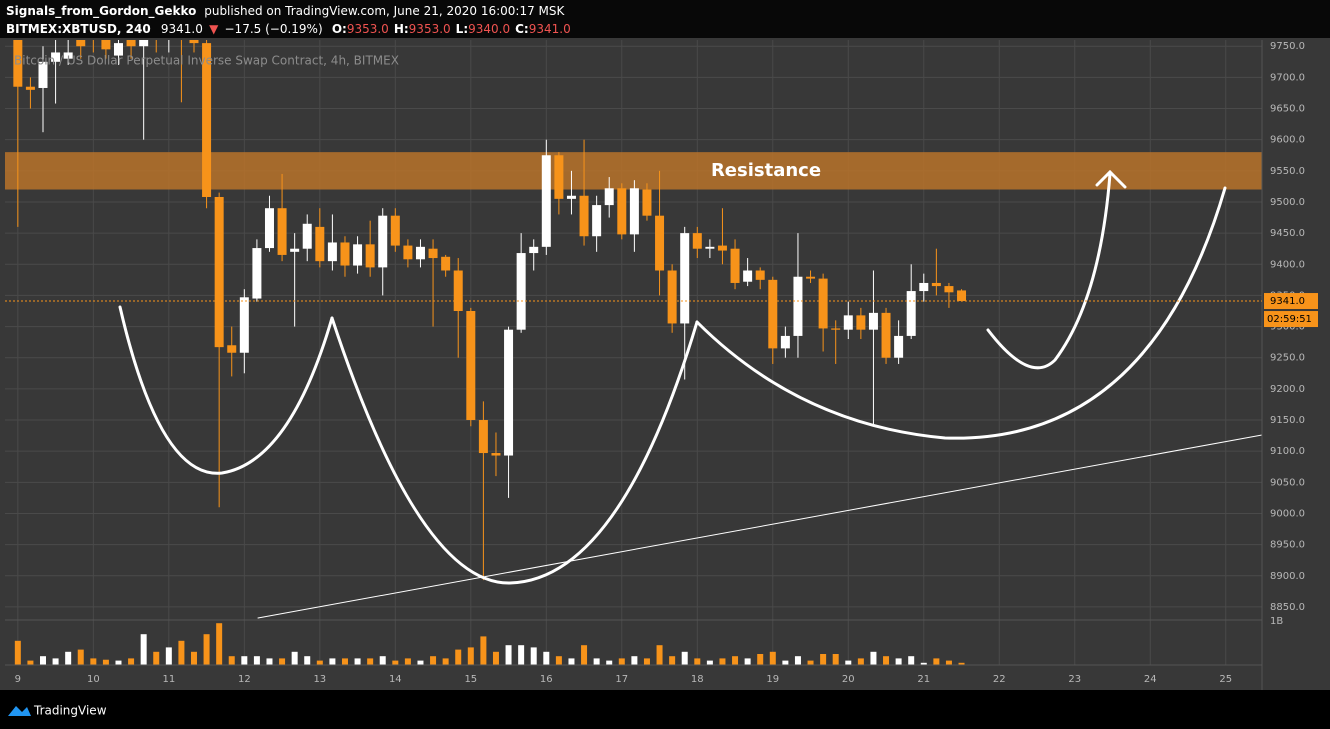 This screenshot has width=1330, height=729. What do you see at coordinates (665, 19) in the screenshot?
I see `header-bg` at bounding box center [665, 19].